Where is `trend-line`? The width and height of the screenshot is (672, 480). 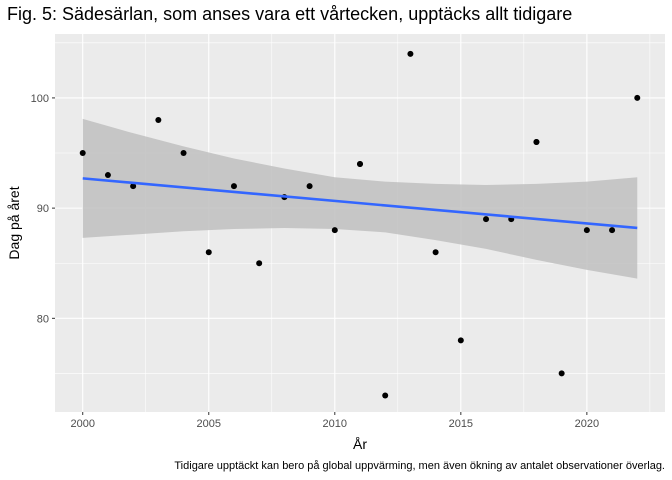
trend-line is located at coordinates (360, 203).